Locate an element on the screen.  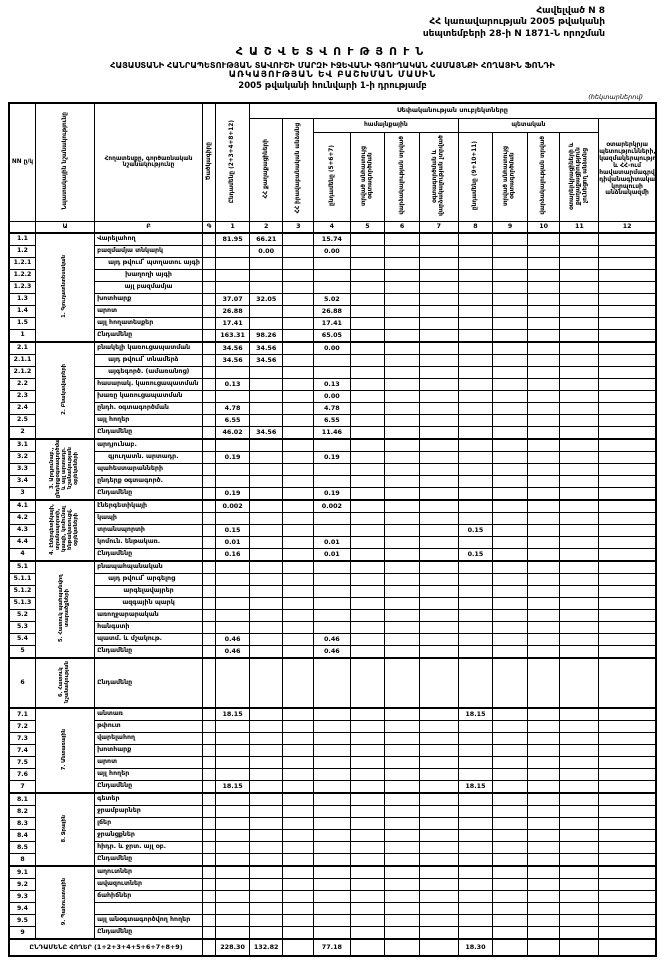
table-row: 1.2 բազմամյա տնկարկ 0.00 0.00 is located at coordinates (332, 251).